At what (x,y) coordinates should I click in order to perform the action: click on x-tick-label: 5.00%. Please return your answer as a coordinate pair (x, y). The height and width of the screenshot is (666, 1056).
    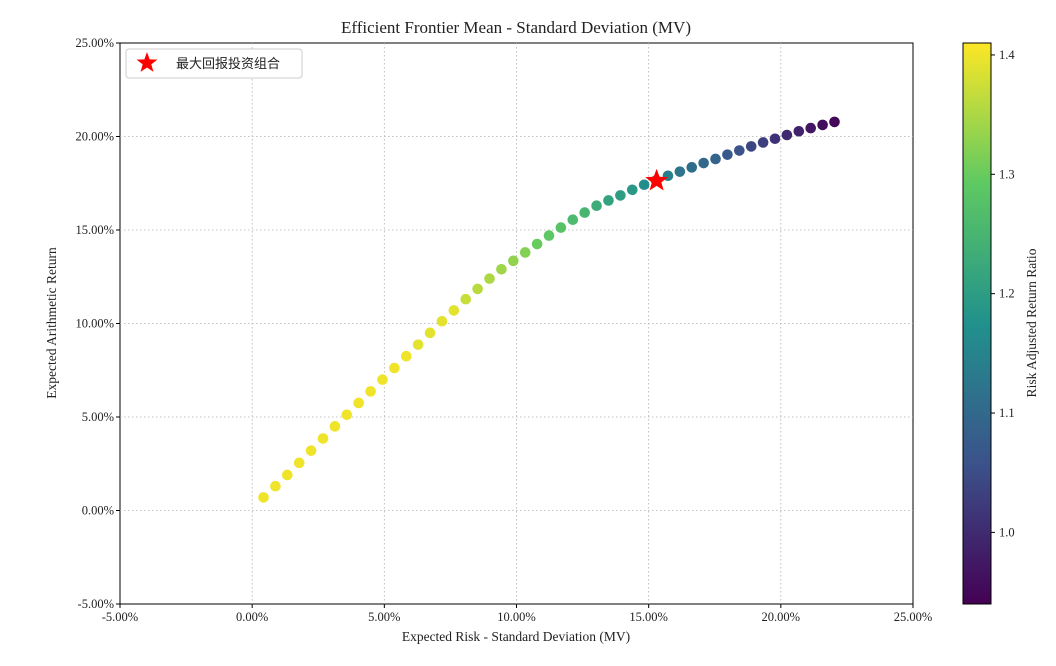
    Looking at the image, I should click on (384, 617).